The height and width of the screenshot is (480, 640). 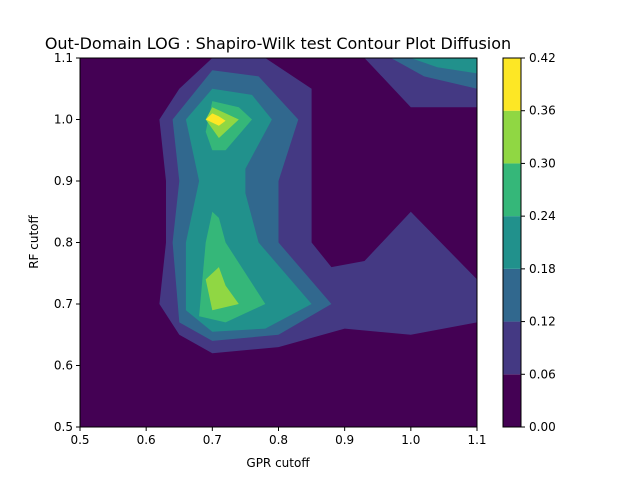 I want to click on y-tick-label: 1.1, so click(x=63, y=58).